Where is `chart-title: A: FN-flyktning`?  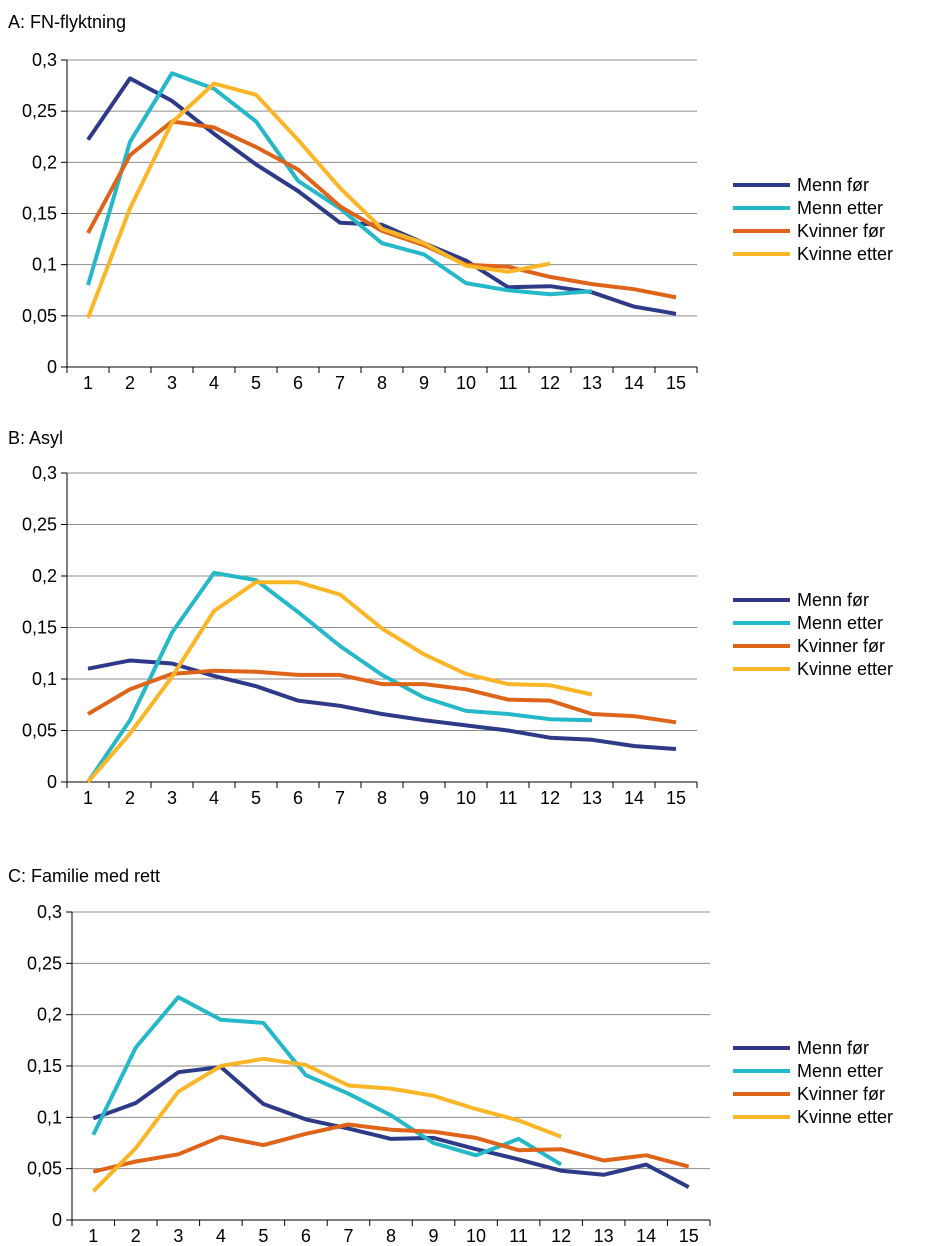 chart-title: A: FN-flyktning is located at coordinates (67, 22).